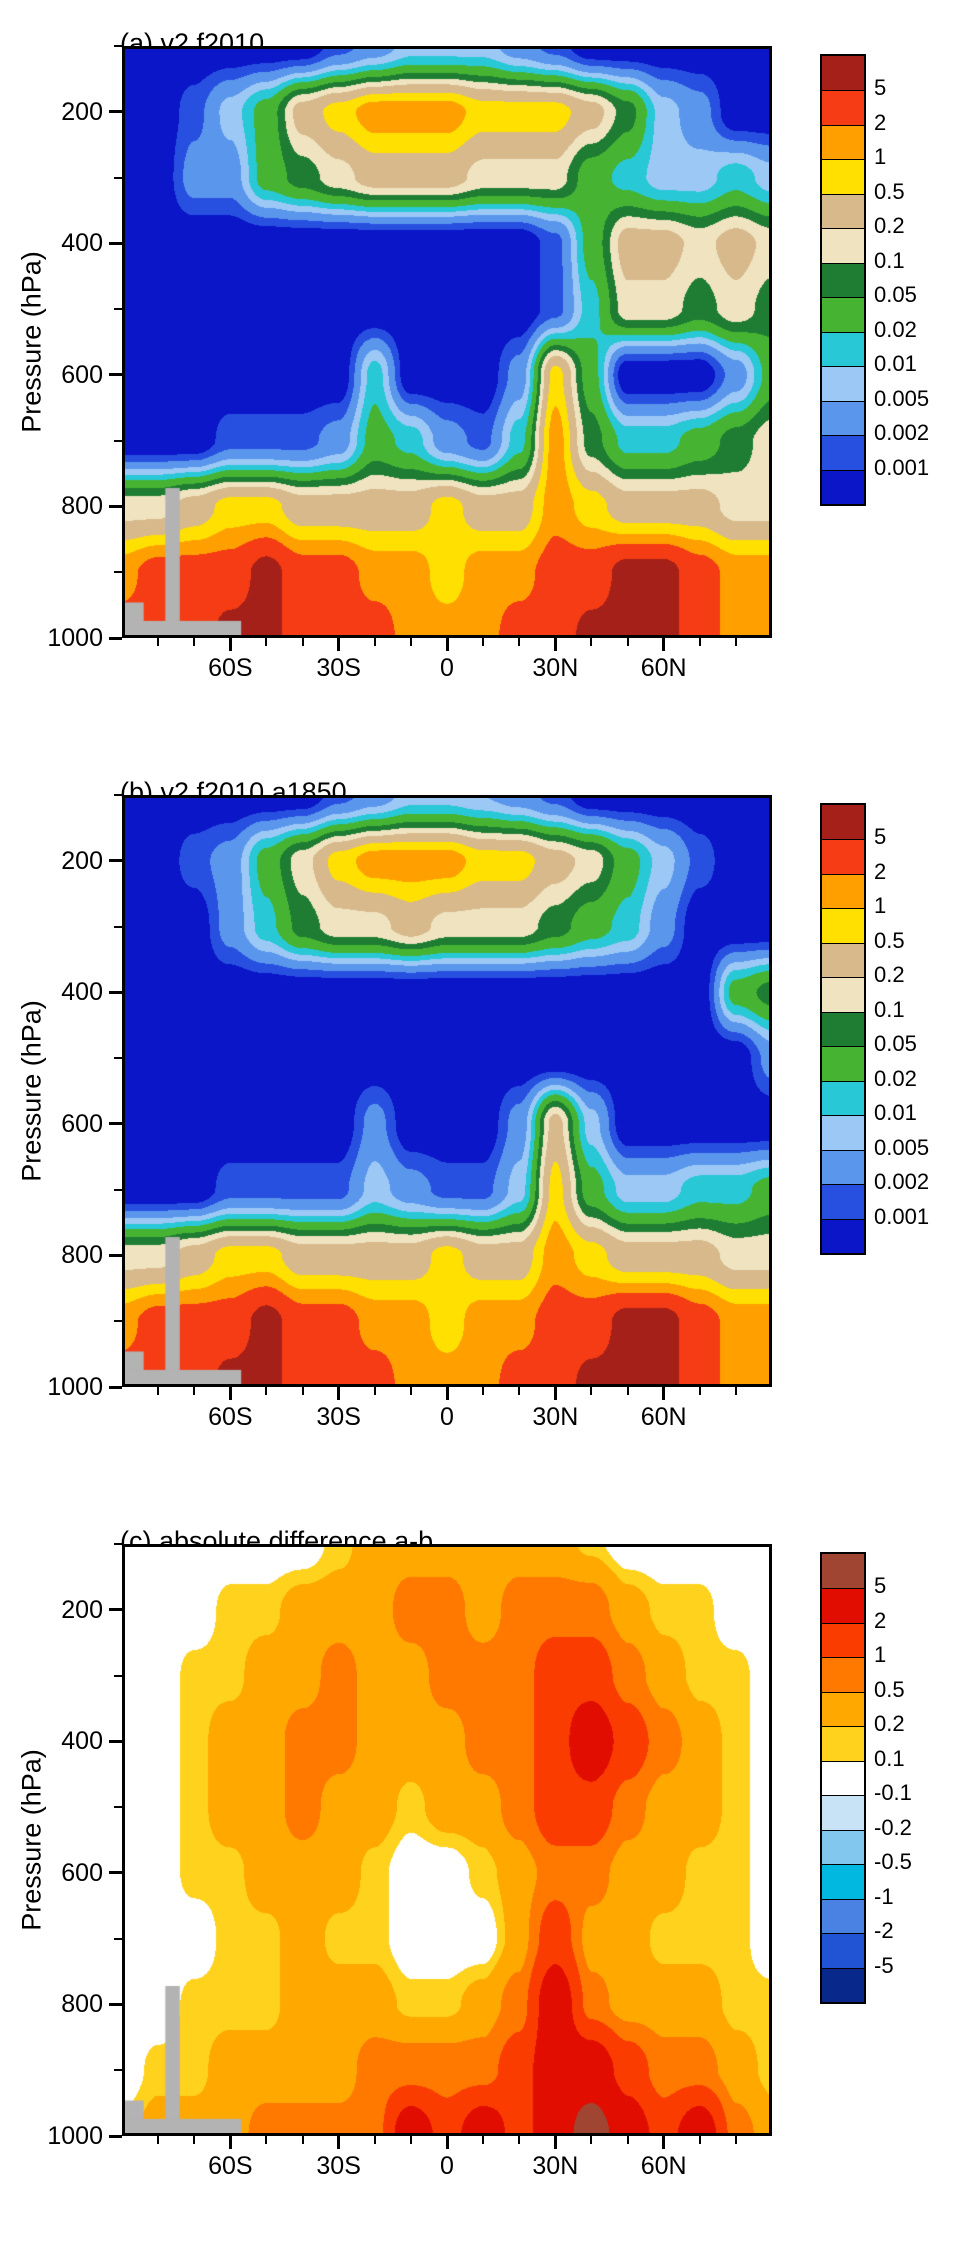  What do you see at coordinates (895, 1113) in the screenshot?
I see `colorbar-label: 0.01` at bounding box center [895, 1113].